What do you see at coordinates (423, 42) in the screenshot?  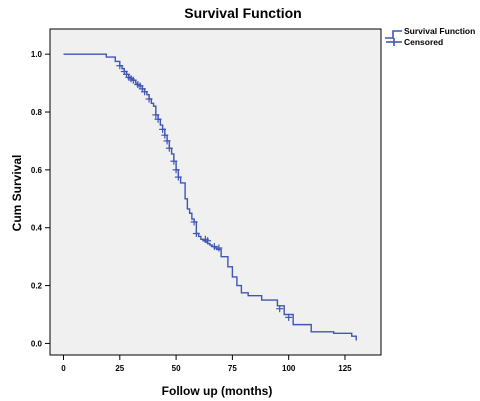 I see `legend-label-censored: Censored` at bounding box center [423, 42].